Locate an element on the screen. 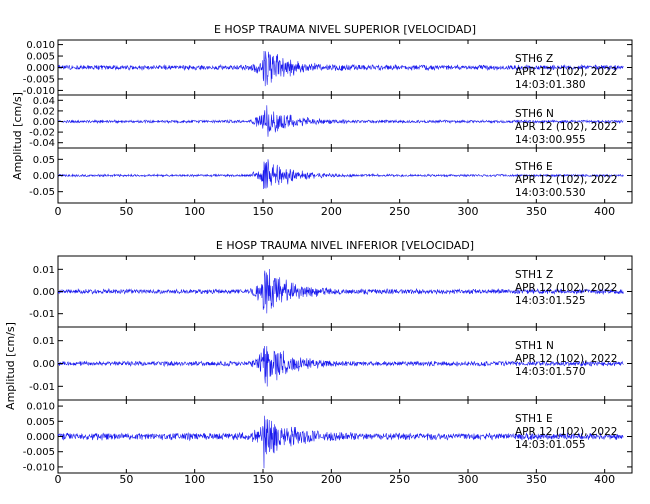 The height and width of the screenshot is (504, 650). station-label: STH6 Z is located at coordinates (534, 59).